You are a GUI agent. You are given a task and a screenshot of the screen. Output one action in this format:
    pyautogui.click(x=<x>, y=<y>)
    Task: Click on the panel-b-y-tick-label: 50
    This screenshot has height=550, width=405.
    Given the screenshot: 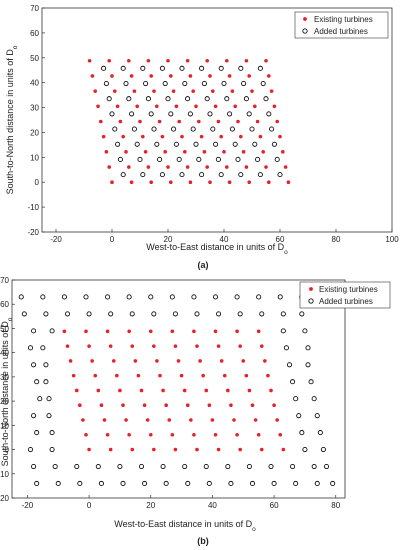 What is the action you would take?
    pyautogui.click(x=4, y=328)
    